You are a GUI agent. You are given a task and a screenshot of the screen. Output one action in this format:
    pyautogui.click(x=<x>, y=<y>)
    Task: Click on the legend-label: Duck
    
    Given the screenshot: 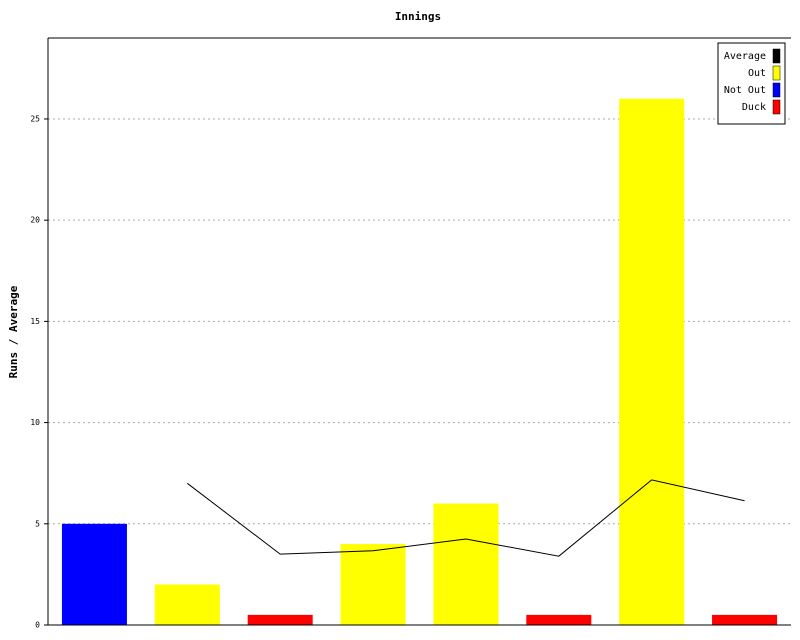 What is the action you would take?
    pyautogui.click(x=754, y=107)
    